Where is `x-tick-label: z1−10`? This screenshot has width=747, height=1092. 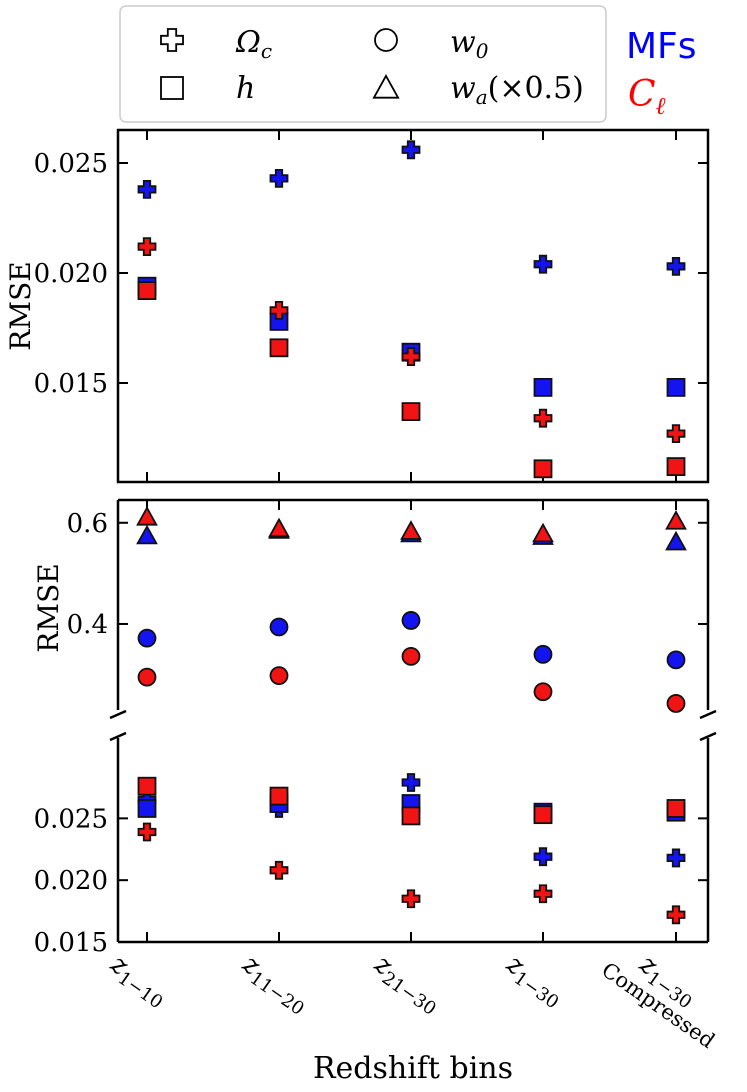
x-tick-label: z1−10 is located at coordinates (138, 981).